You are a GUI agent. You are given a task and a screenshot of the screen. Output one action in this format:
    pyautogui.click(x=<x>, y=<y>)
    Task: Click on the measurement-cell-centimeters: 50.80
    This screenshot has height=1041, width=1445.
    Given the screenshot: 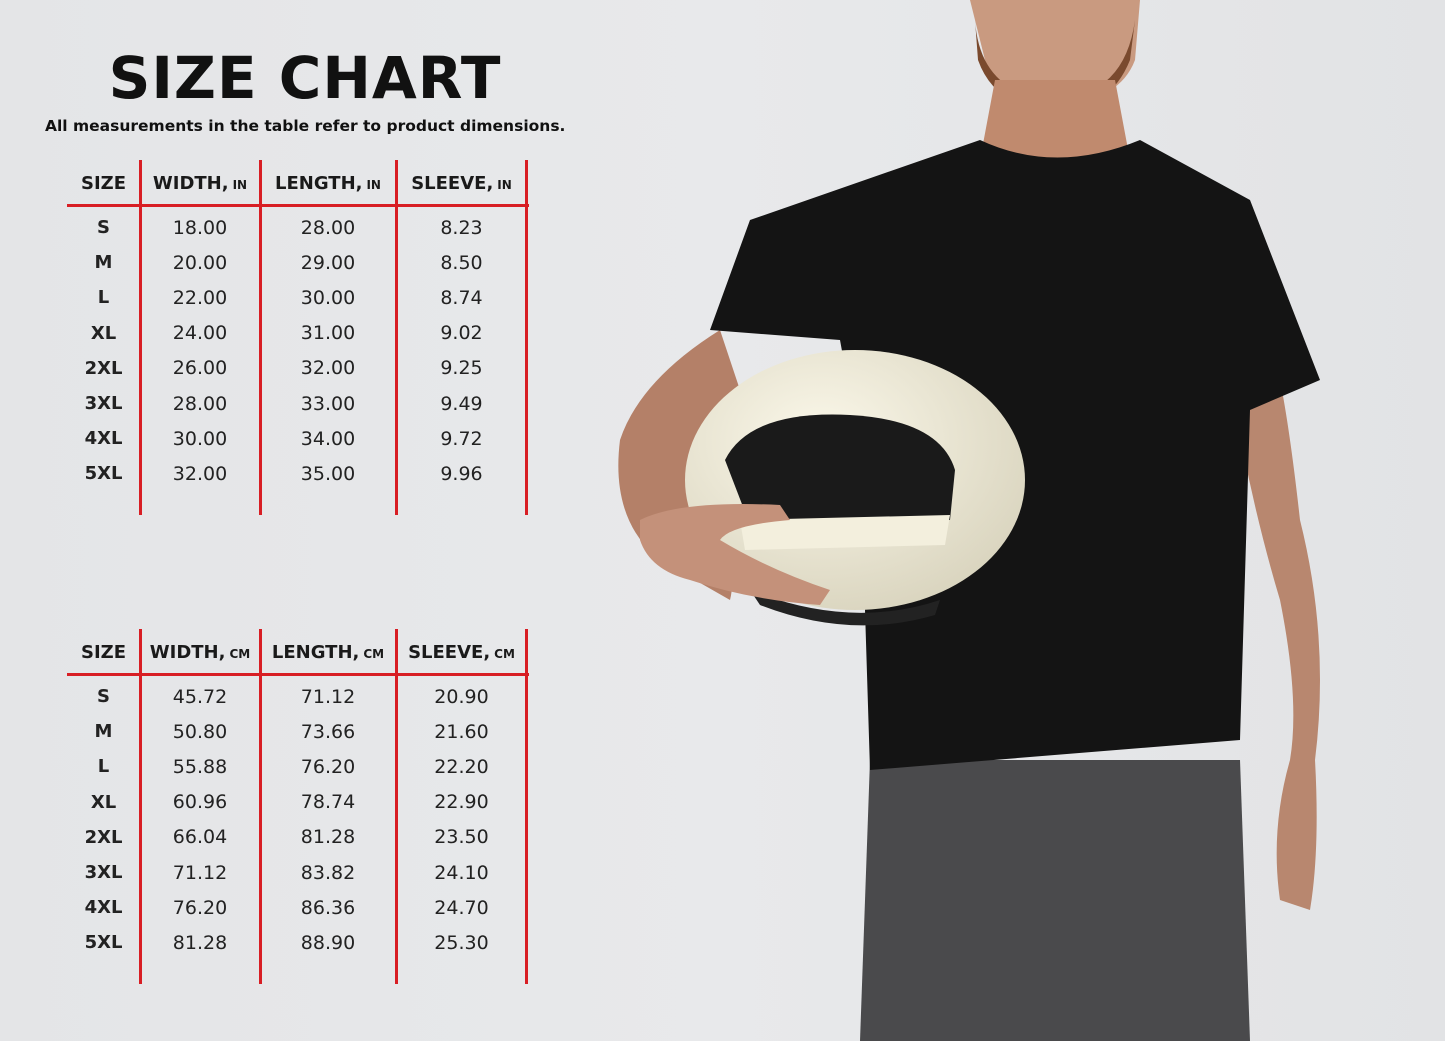 What is the action you would take?
    pyautogui.click(x=200, y=731)
    